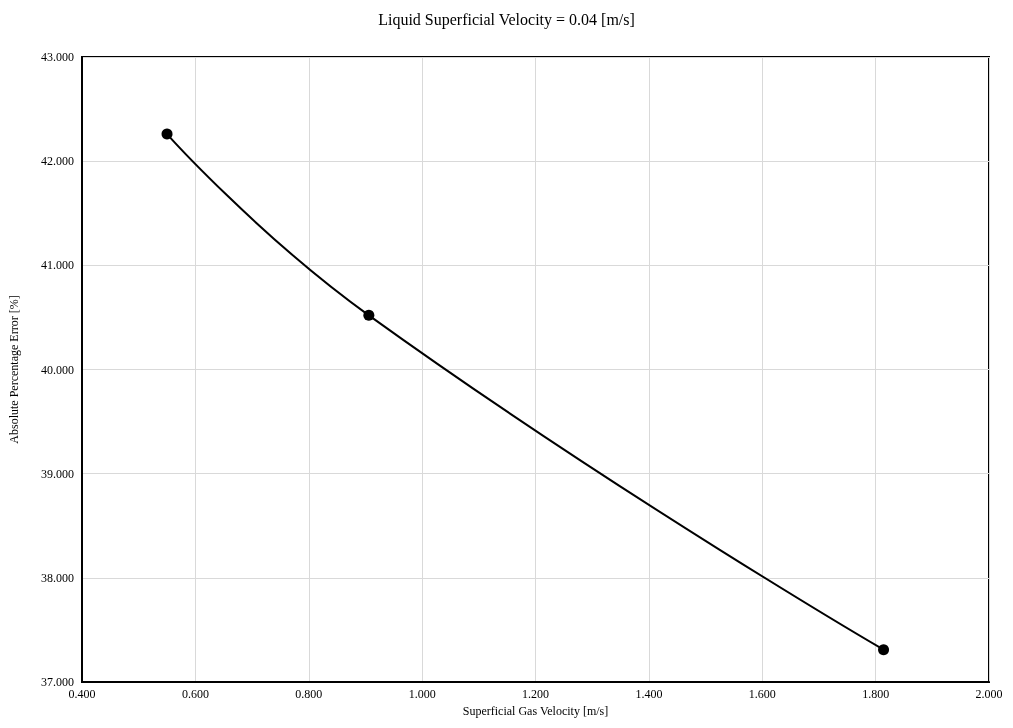 Image resolution: width=1013 pixels, height=728 pixels. What do you see at coordinates (309, 694) in the screenshot?
I see `x-tick-label: 0.800` at bounding box center [309, 694].